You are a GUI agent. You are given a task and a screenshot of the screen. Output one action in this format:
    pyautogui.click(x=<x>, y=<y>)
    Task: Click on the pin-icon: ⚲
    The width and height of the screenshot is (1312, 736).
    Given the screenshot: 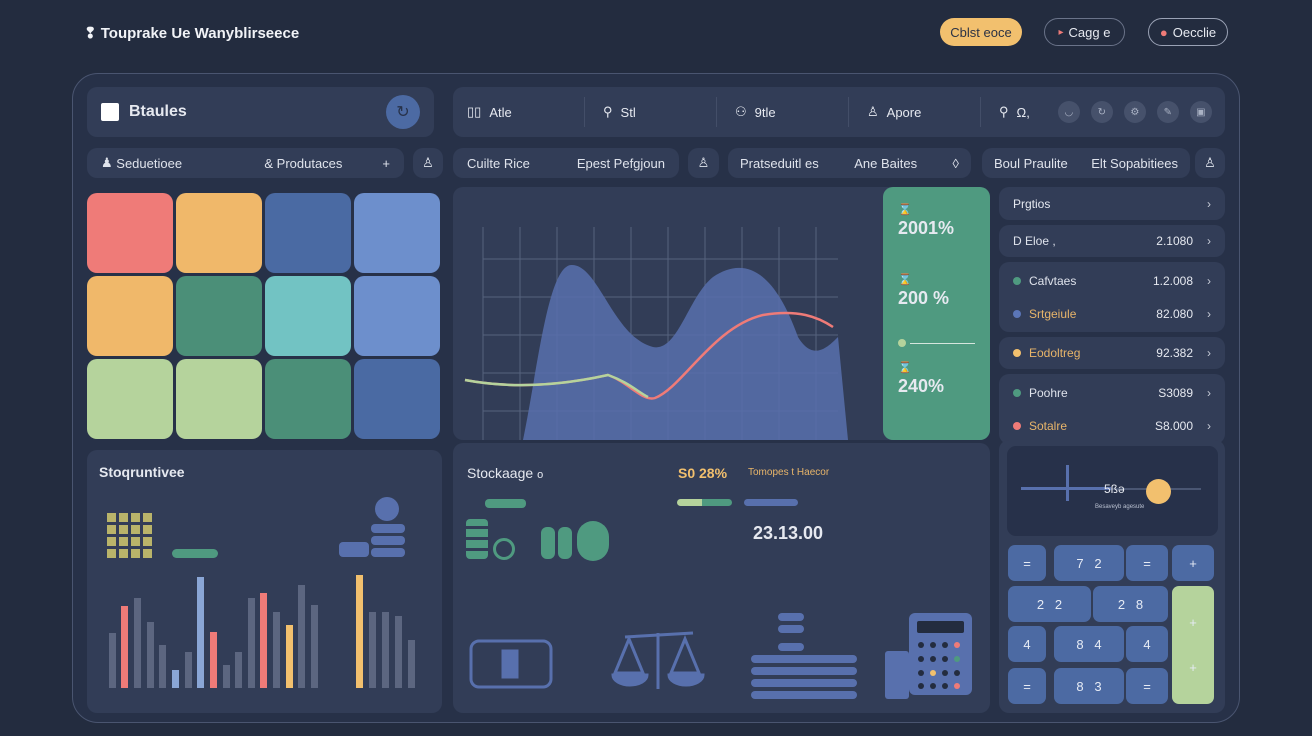 What is the action you would take?
    pyautogui.click(x=608, y=111)
    